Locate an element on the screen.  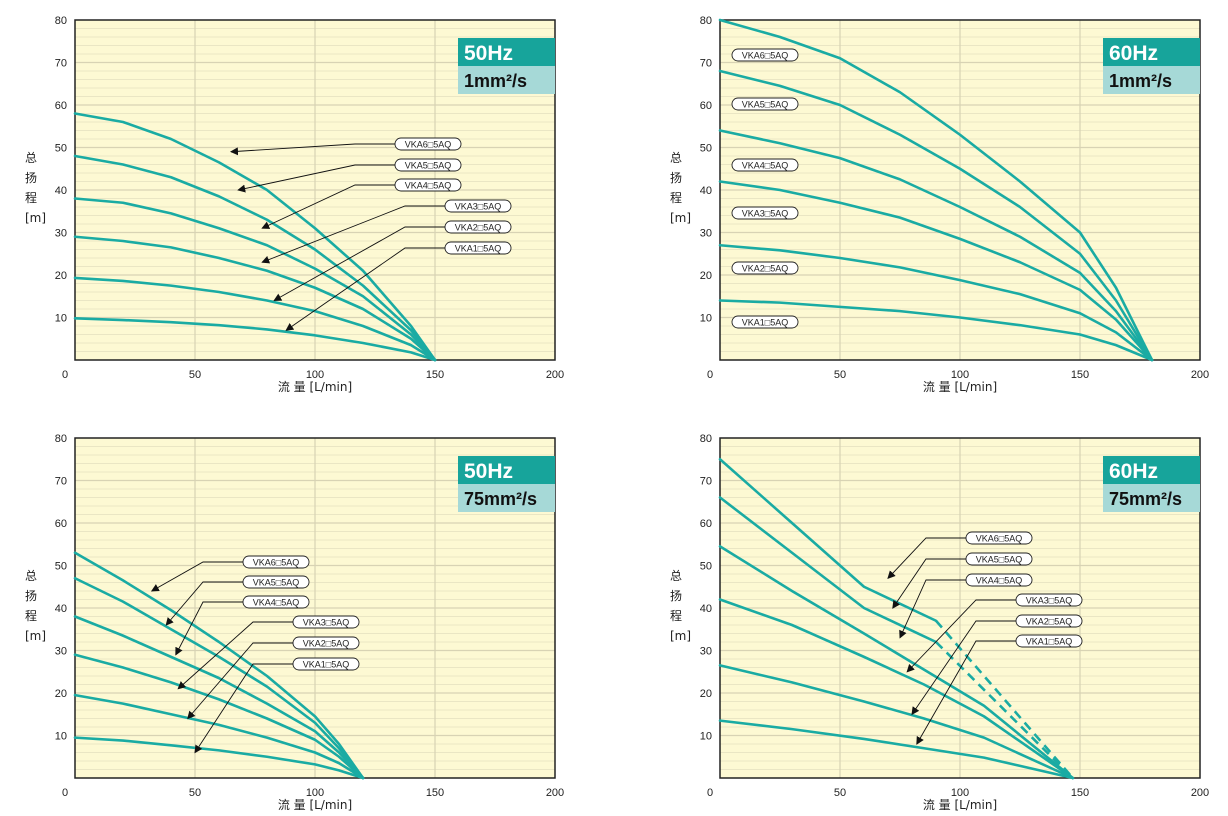
frequency-label: 50Hz is located at coordinates (488, 471).